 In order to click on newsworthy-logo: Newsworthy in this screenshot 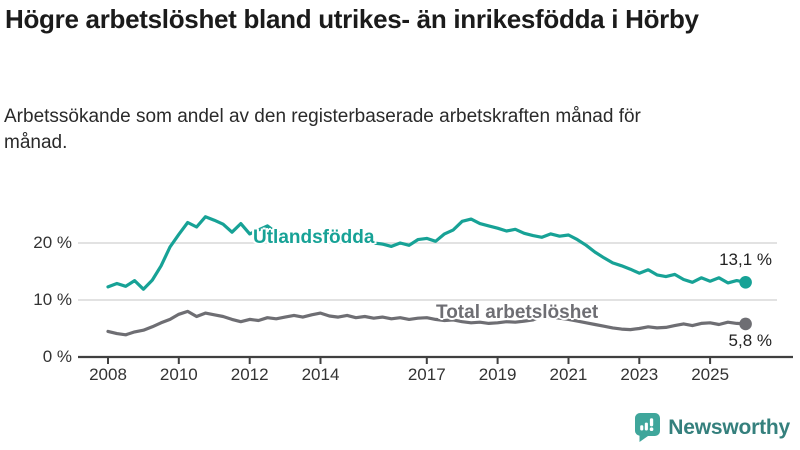, I will do `click(712, 427)`.